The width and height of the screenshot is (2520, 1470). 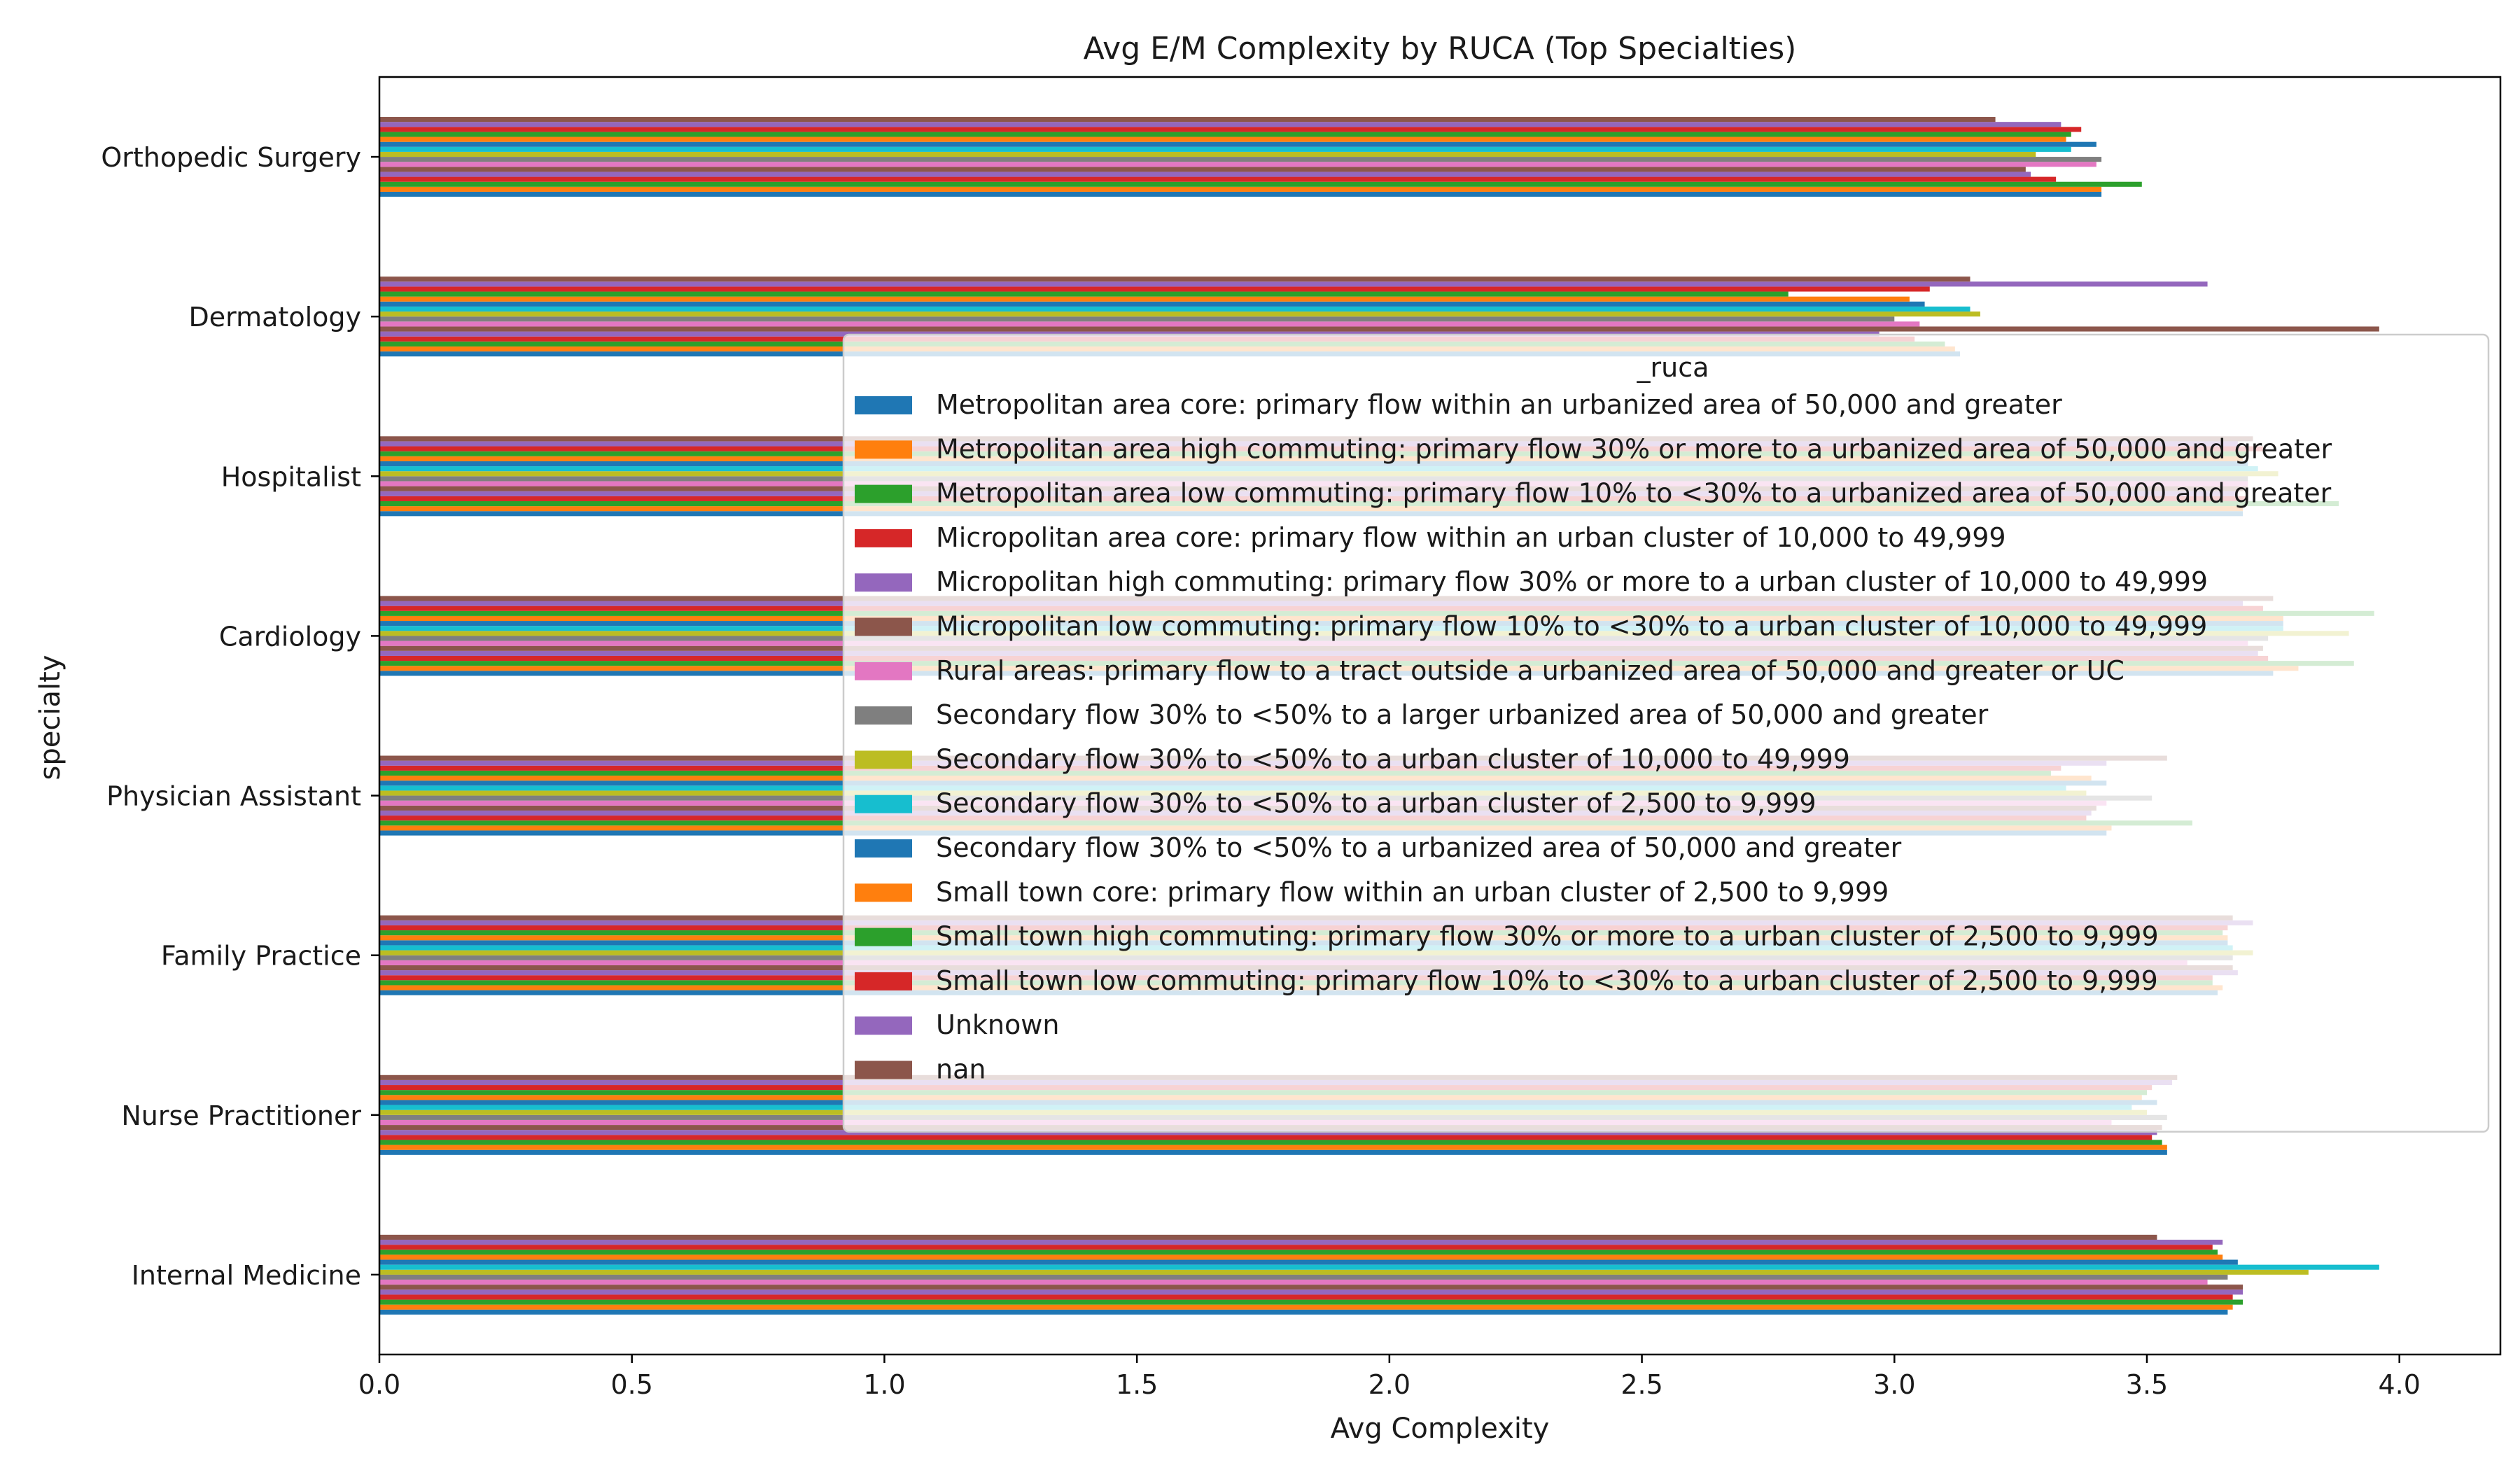 What do you see at coordinates (2399, 1384) in the screenshot?
I see `x-tick-label: 4.0` at bounding box center [2399, 1384].